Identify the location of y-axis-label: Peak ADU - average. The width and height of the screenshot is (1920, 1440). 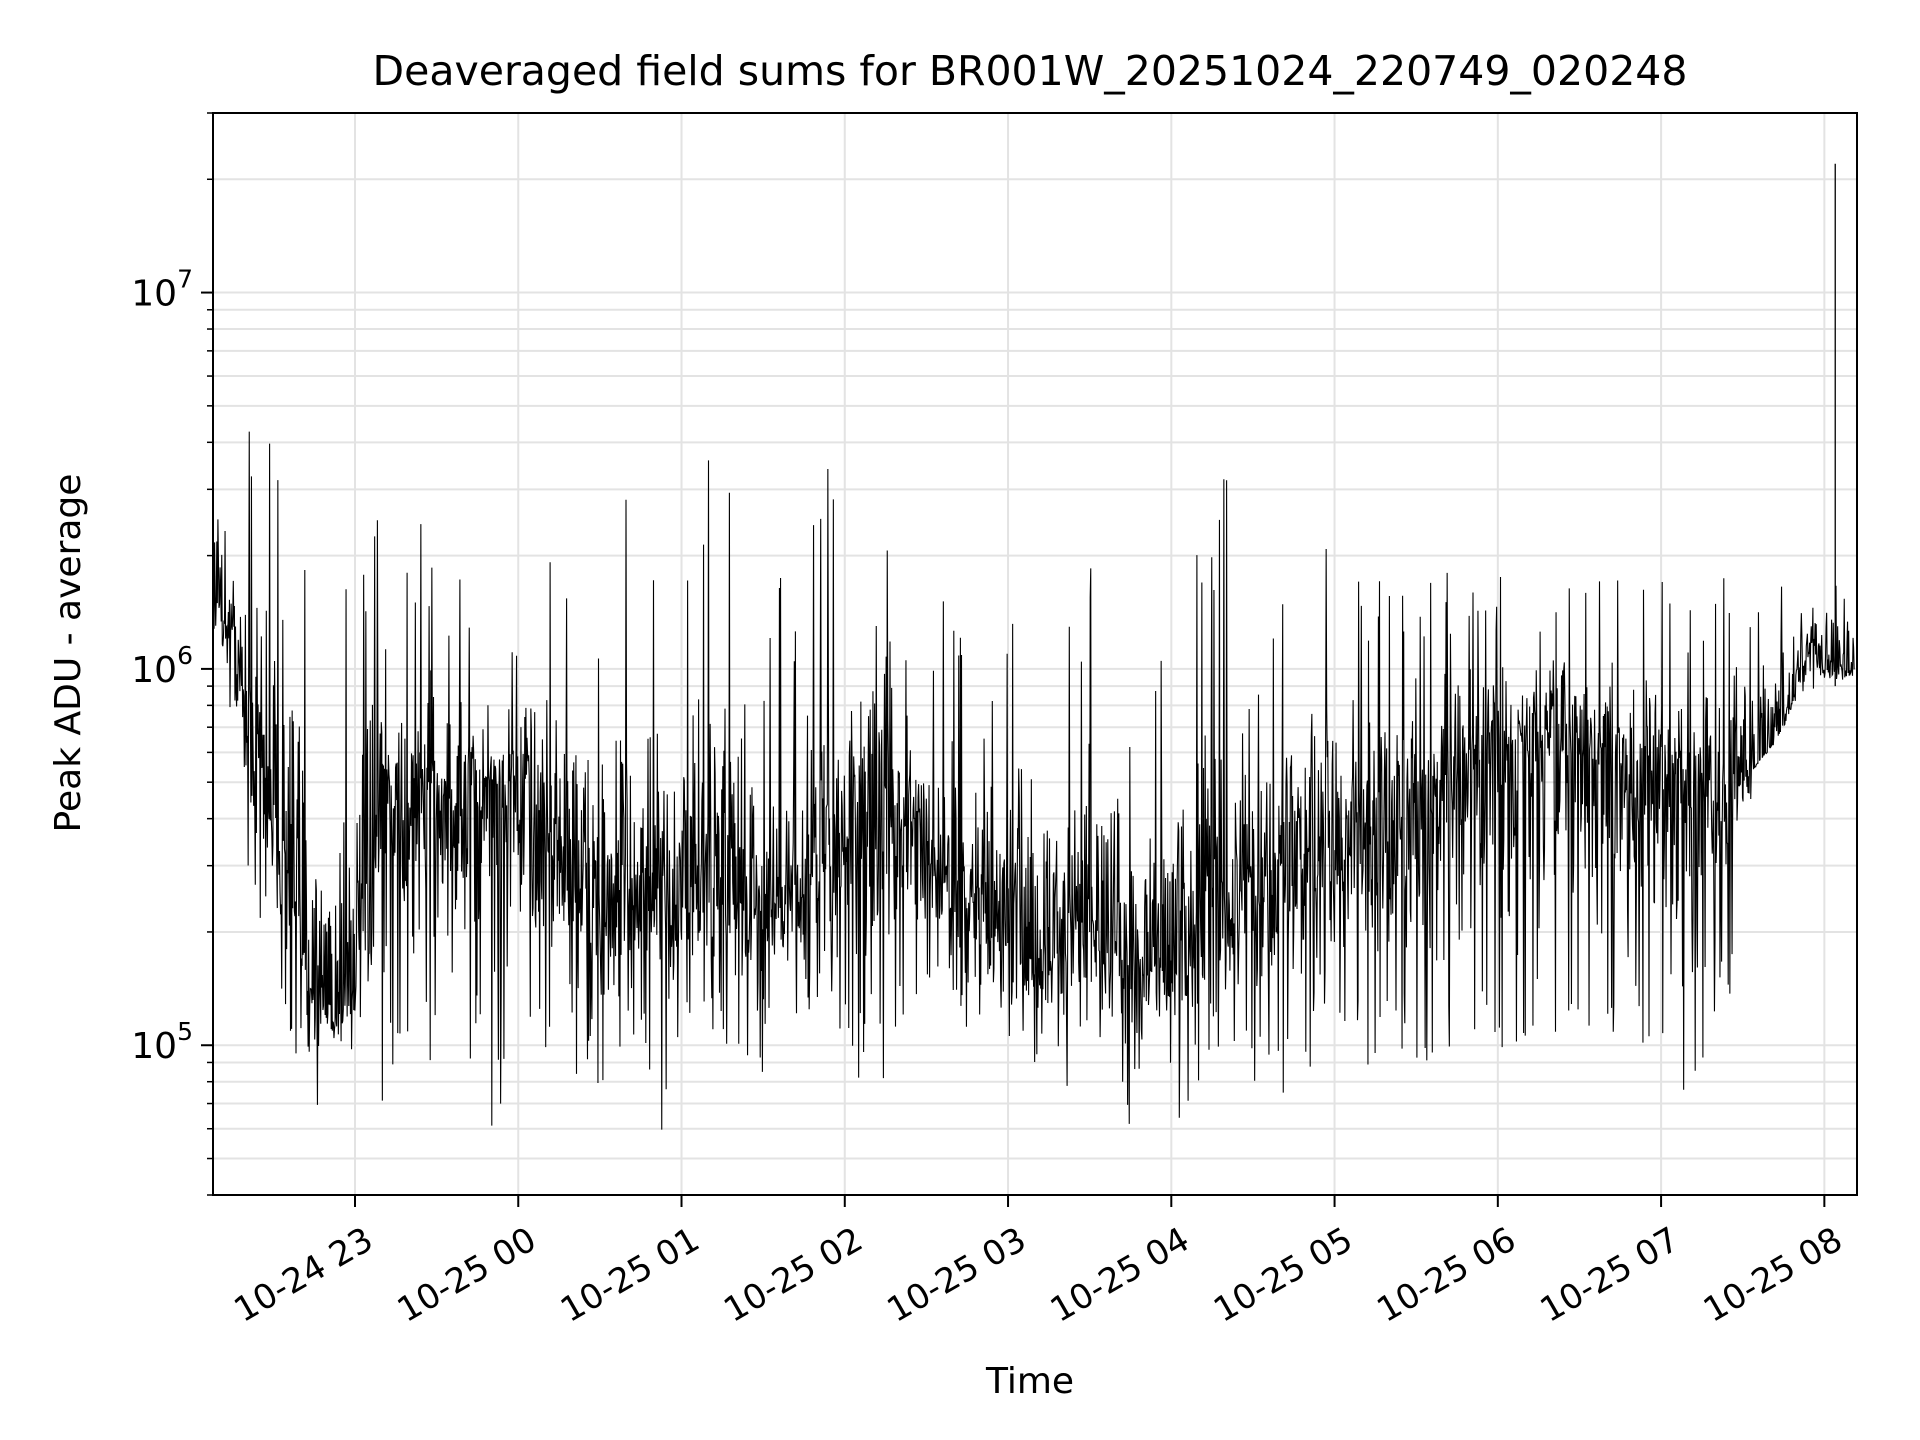
(68, 653).